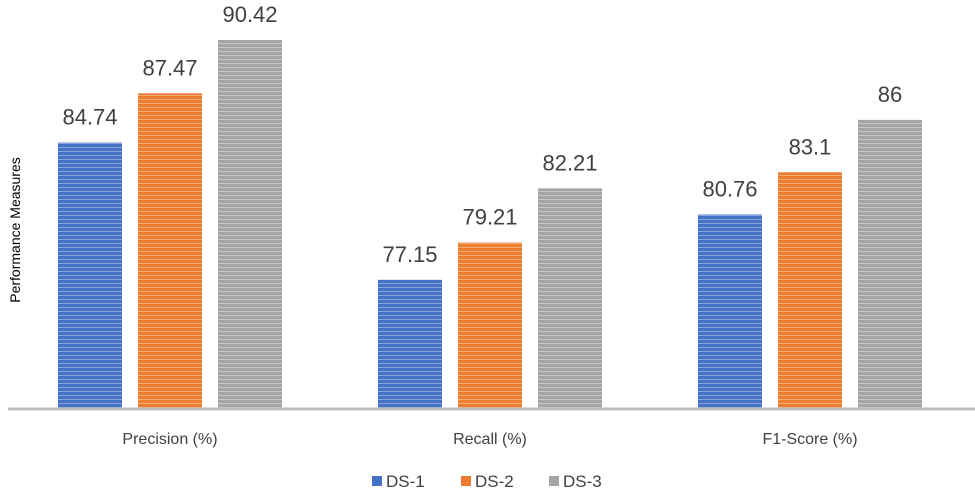 The height and width of the screenshot is (496, 975). Describe the element at coordinates (169, 439) in the screenshot. I see `category-label: Precision (%)` at that location.